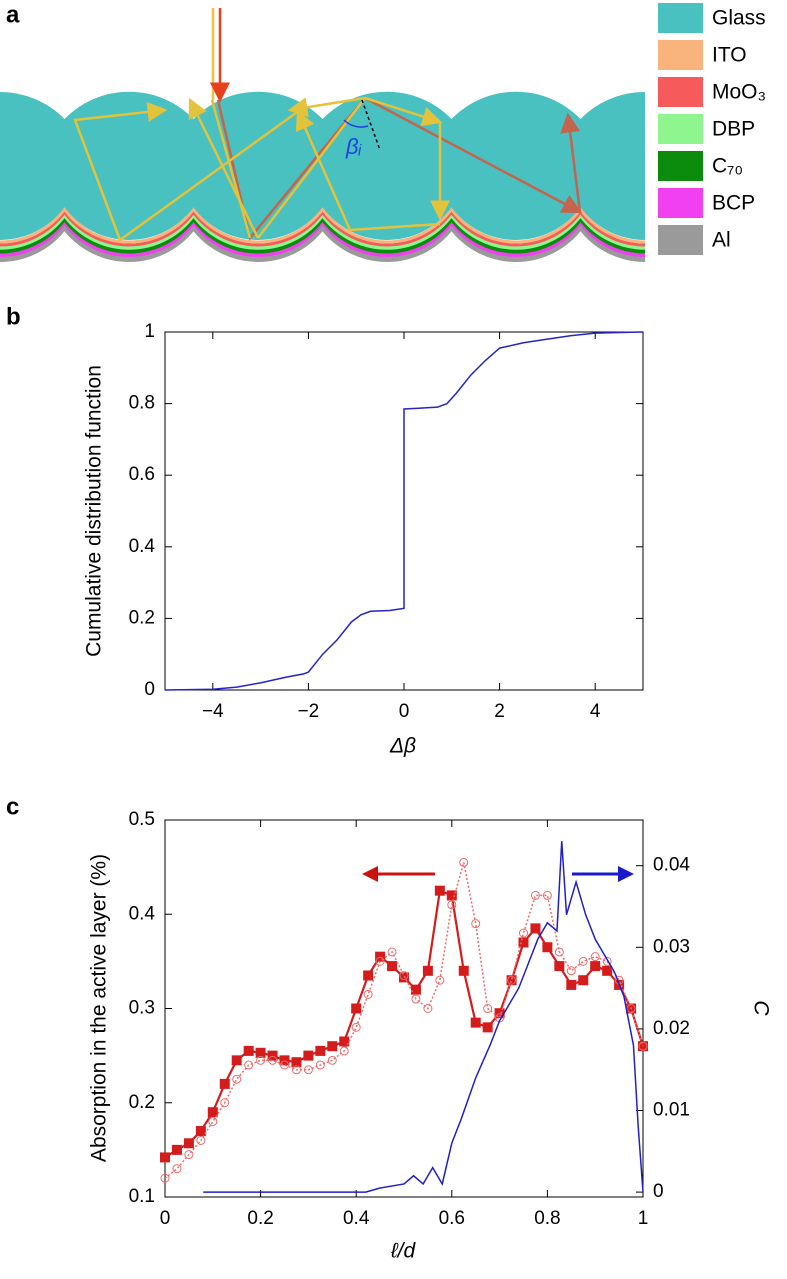 Image resolution: width=787 pixels, height=1279 pixels. Describe the element at coordinates (356, 123) in the screenshot. I see `angle-arc` at that location.